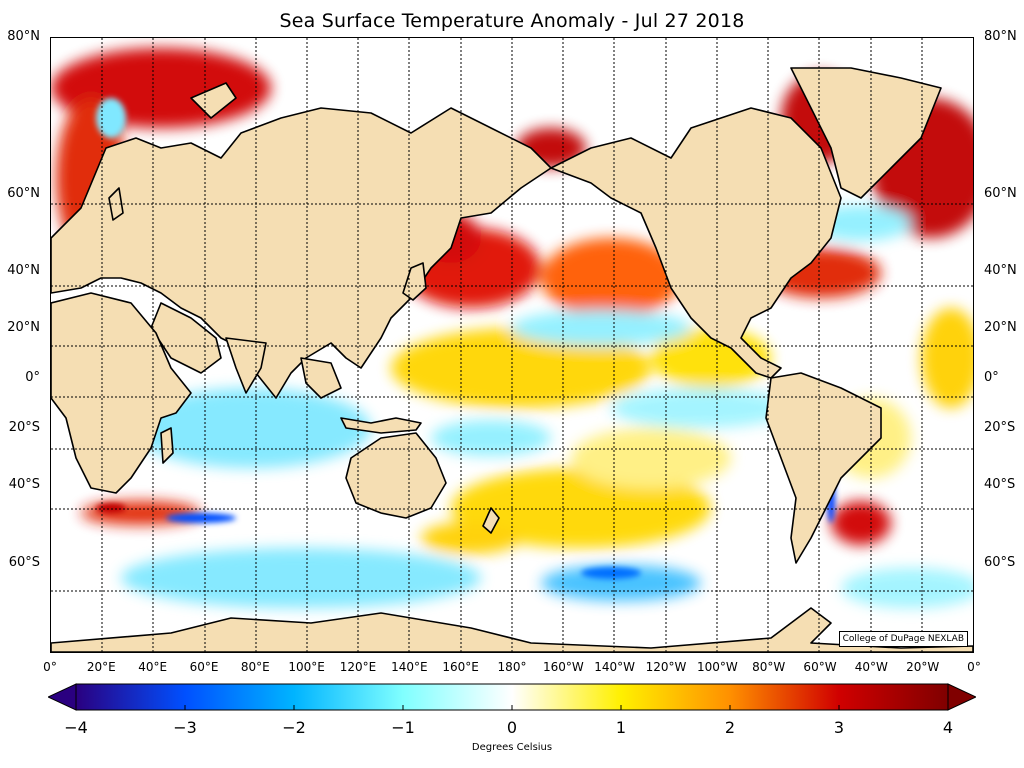 This screenshot has width=1024, height=768. Describe the element at coordinates (255, 667) in the screenshot. I see `lon-label: 80°E` at that location.